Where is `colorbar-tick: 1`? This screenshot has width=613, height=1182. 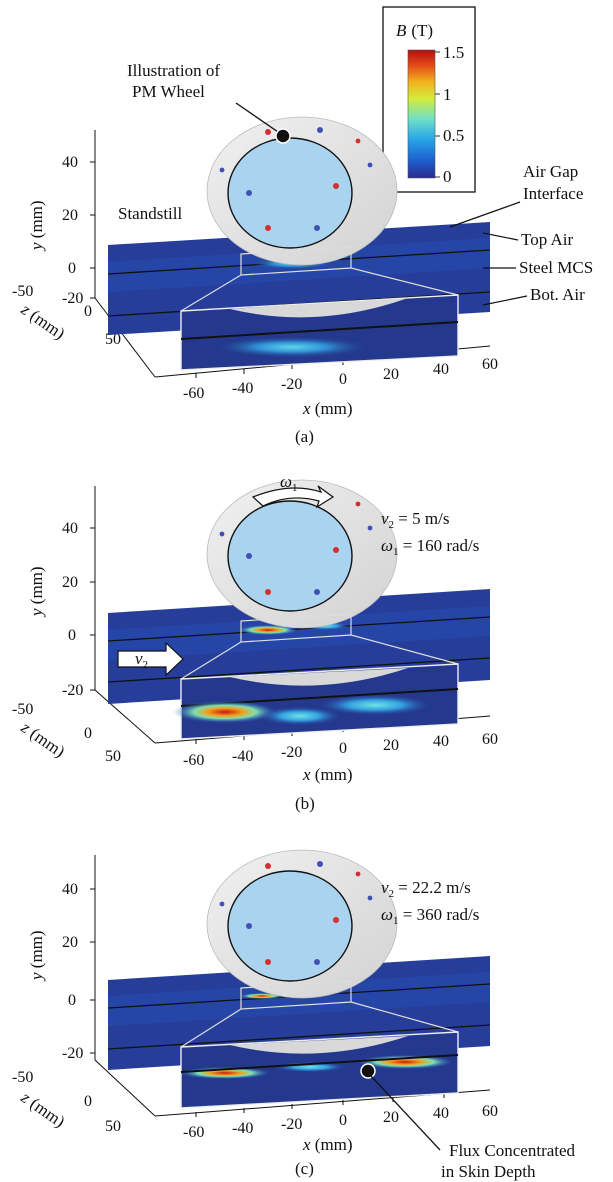
colorbar-tick: 1 is located at coordinates (447, 94).